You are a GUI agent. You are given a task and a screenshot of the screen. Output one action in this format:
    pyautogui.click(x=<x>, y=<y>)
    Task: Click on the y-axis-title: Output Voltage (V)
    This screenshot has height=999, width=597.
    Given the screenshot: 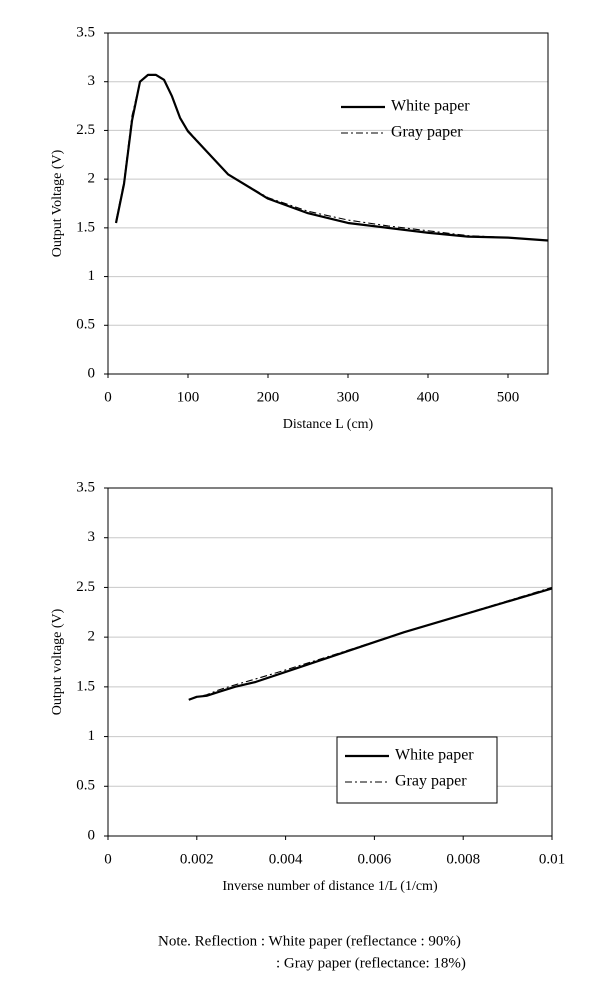 What is the action you would take?
    pyautogui.click(x=57, y=203)
    